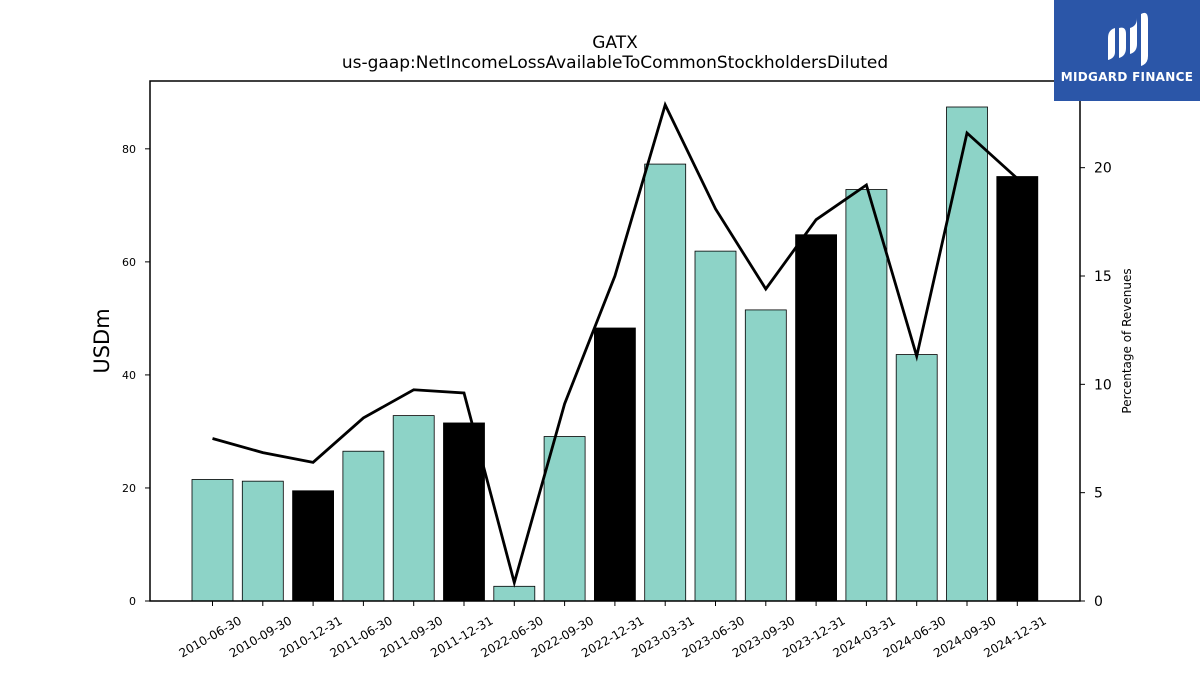  I want to click on y2-tick-label: 5, so click(1098, 494).